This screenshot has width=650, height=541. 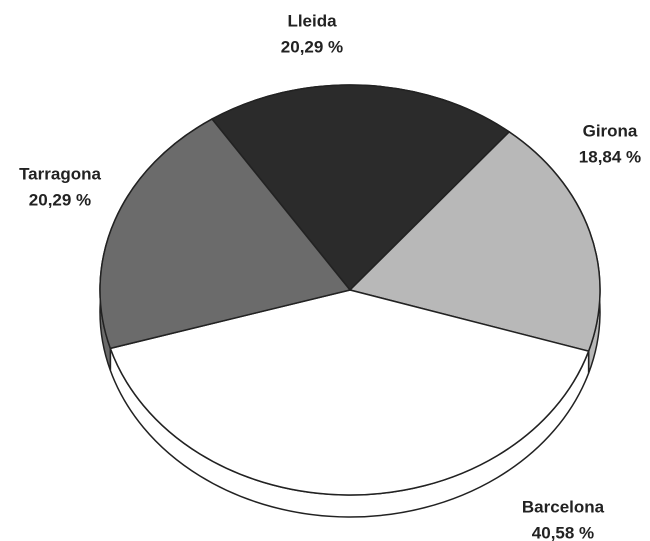 I want to click on slice-label: Barcelona, so click(x=563, y=506).